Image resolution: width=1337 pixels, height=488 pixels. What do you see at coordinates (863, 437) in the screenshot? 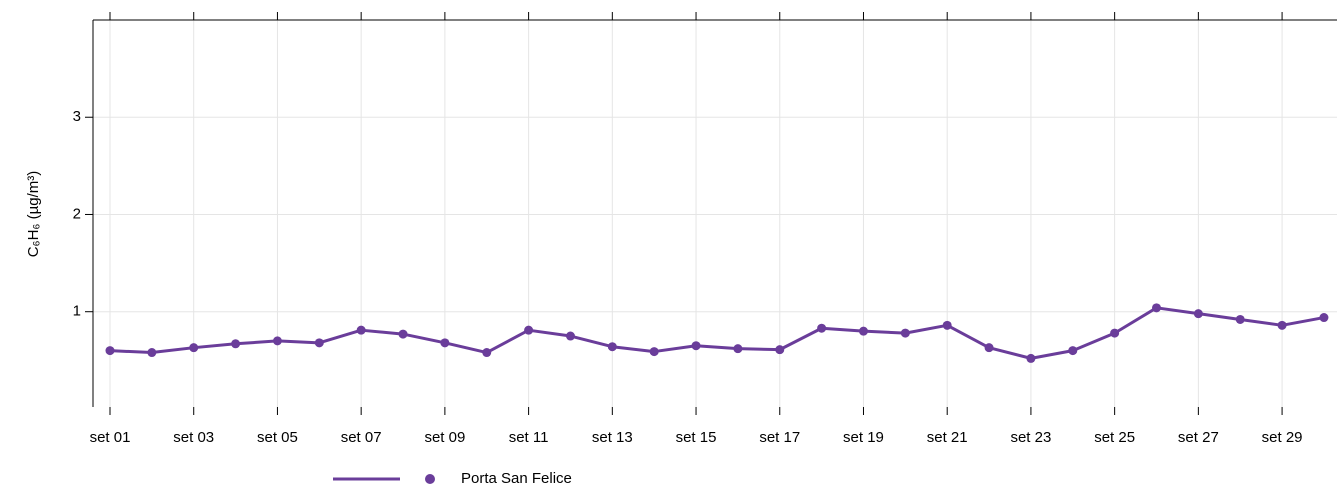
I see `x-tick-label: set 19` at bounding box center [863, 437].